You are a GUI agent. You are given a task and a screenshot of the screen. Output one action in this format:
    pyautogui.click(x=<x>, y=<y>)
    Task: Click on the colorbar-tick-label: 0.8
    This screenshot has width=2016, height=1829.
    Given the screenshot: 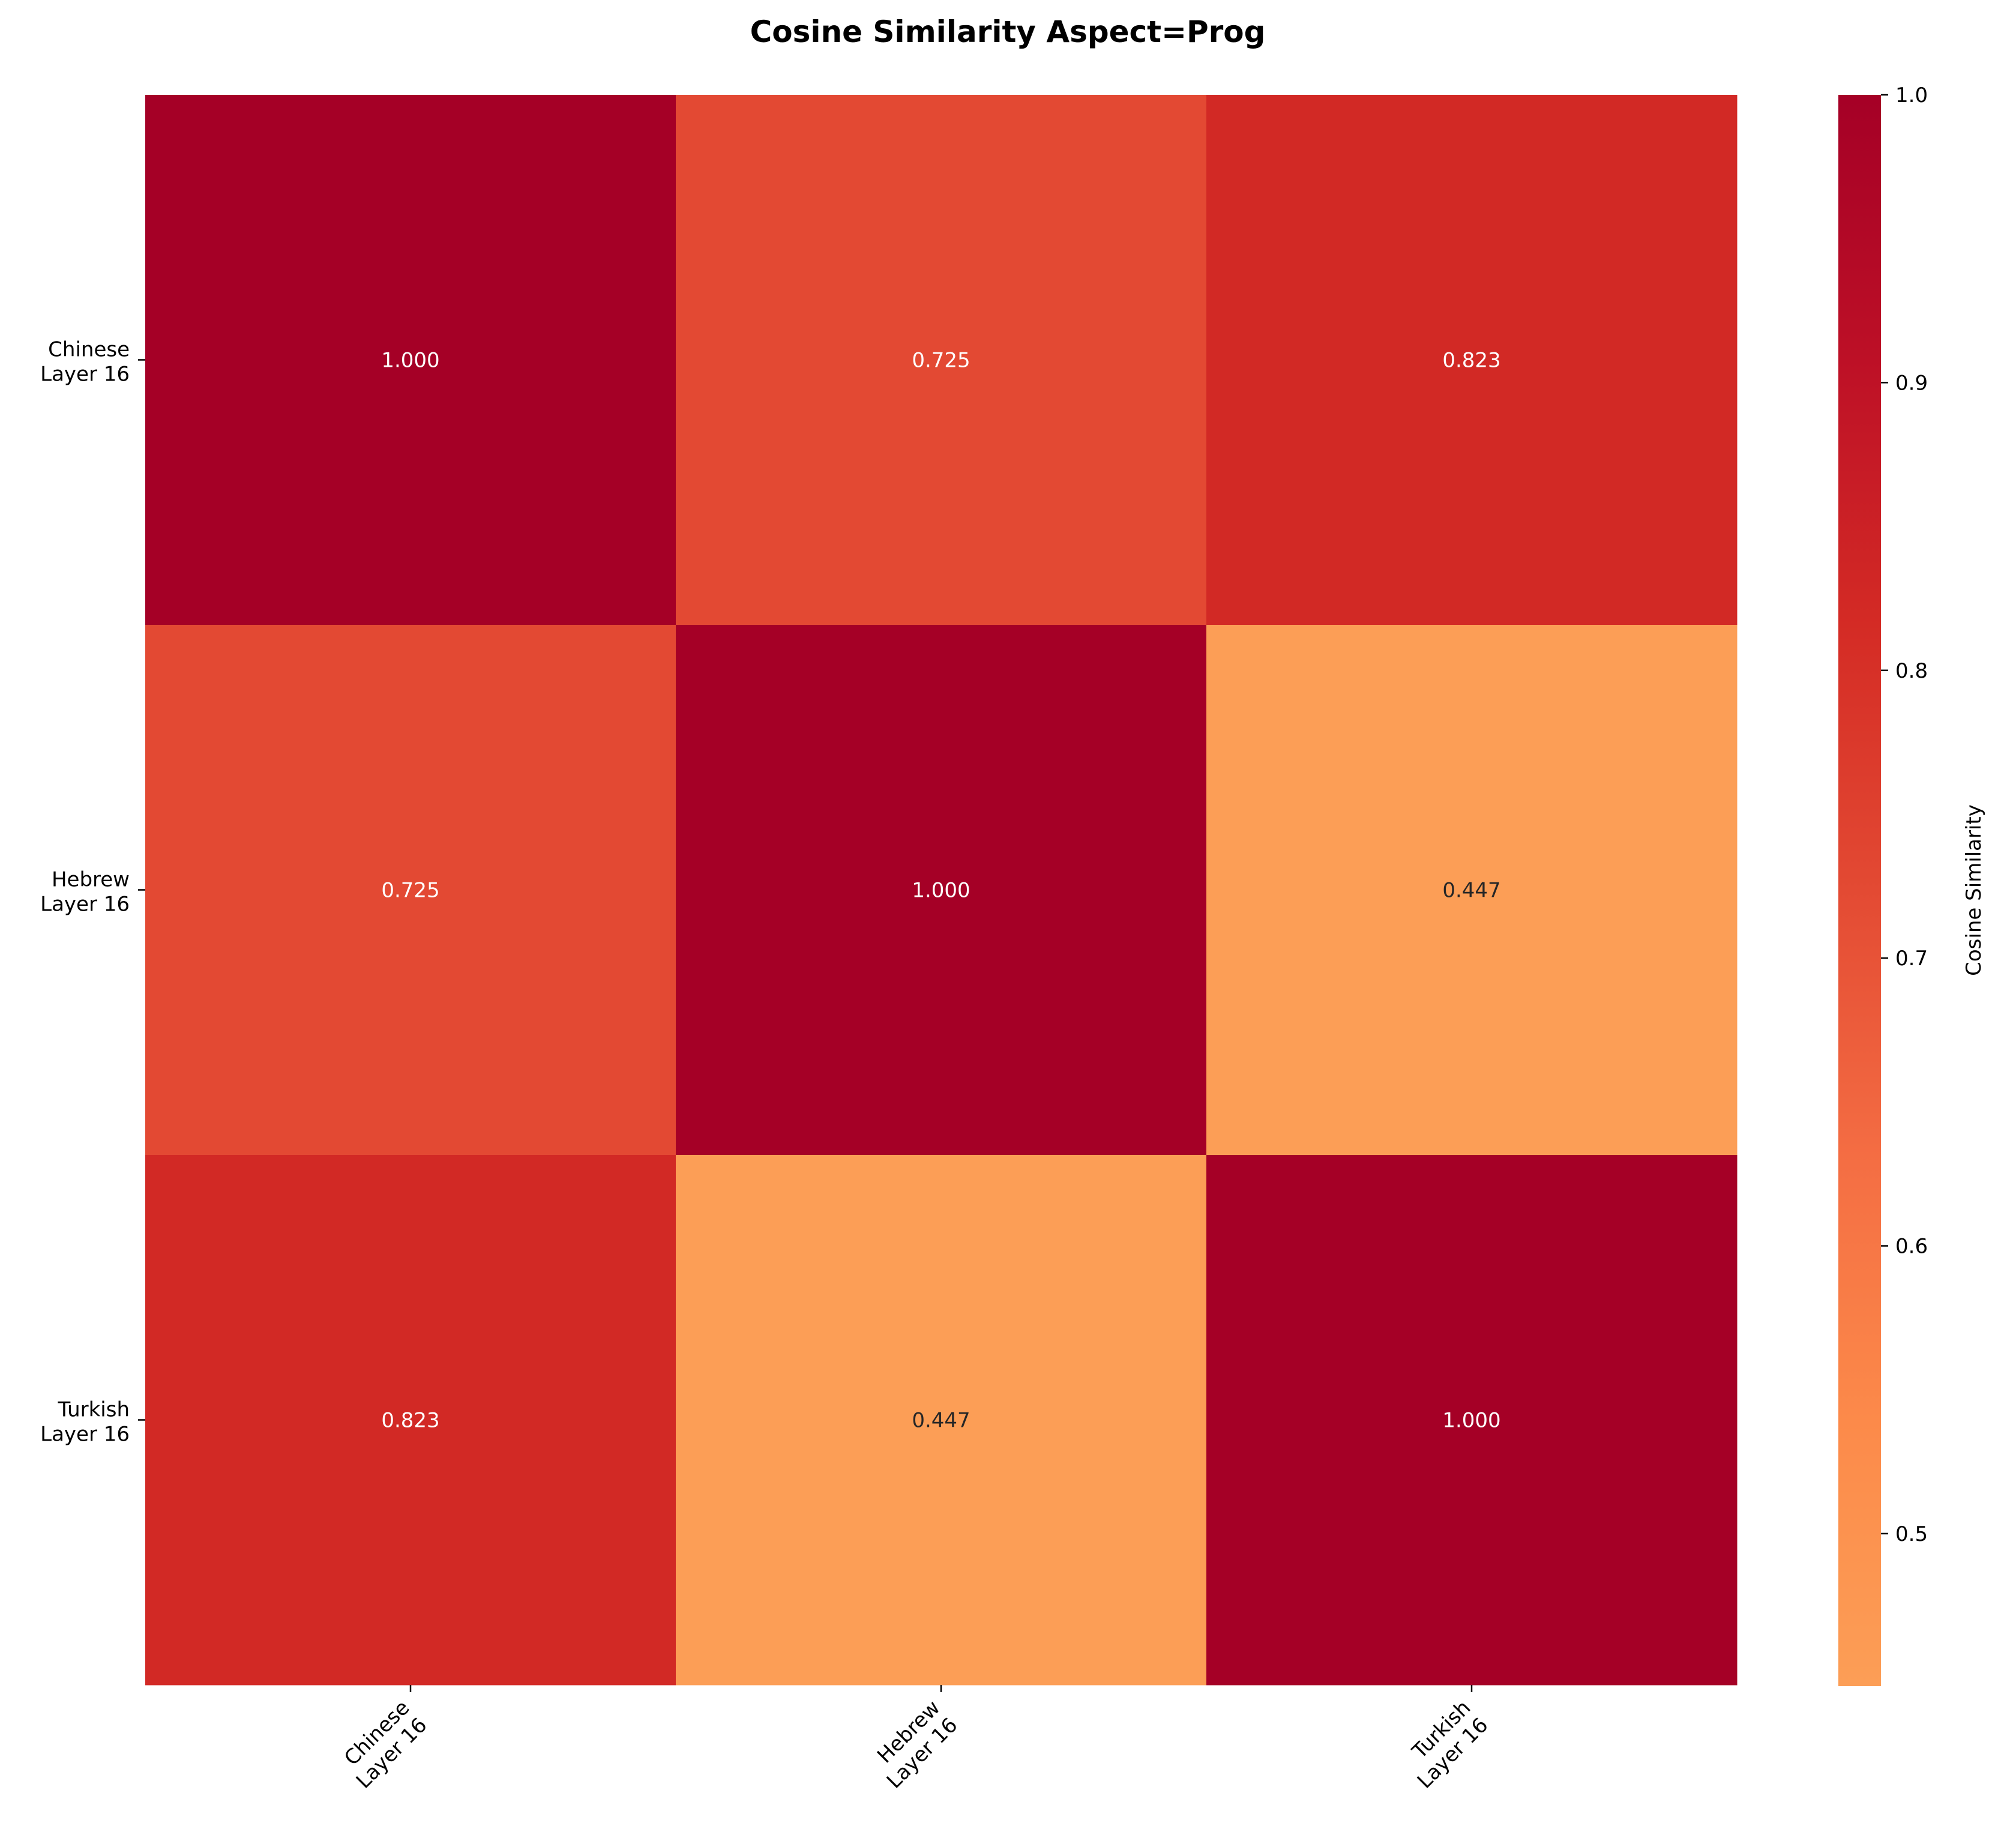 What is the action you would take?
    pyautogui.click(x=1911, y=671)
    